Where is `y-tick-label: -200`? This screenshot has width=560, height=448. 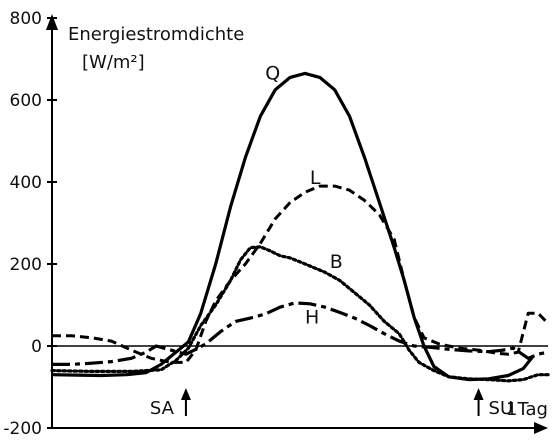 y-tick-label: -200 is located at coordinates (22, 429).